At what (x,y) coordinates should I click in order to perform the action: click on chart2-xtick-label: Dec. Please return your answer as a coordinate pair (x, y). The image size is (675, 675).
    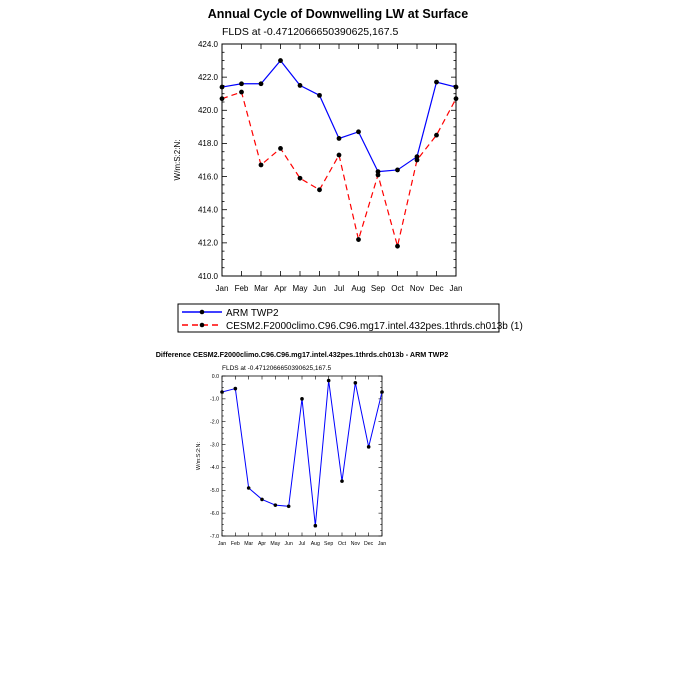
    Looking at the image, I should click on (369, 544).